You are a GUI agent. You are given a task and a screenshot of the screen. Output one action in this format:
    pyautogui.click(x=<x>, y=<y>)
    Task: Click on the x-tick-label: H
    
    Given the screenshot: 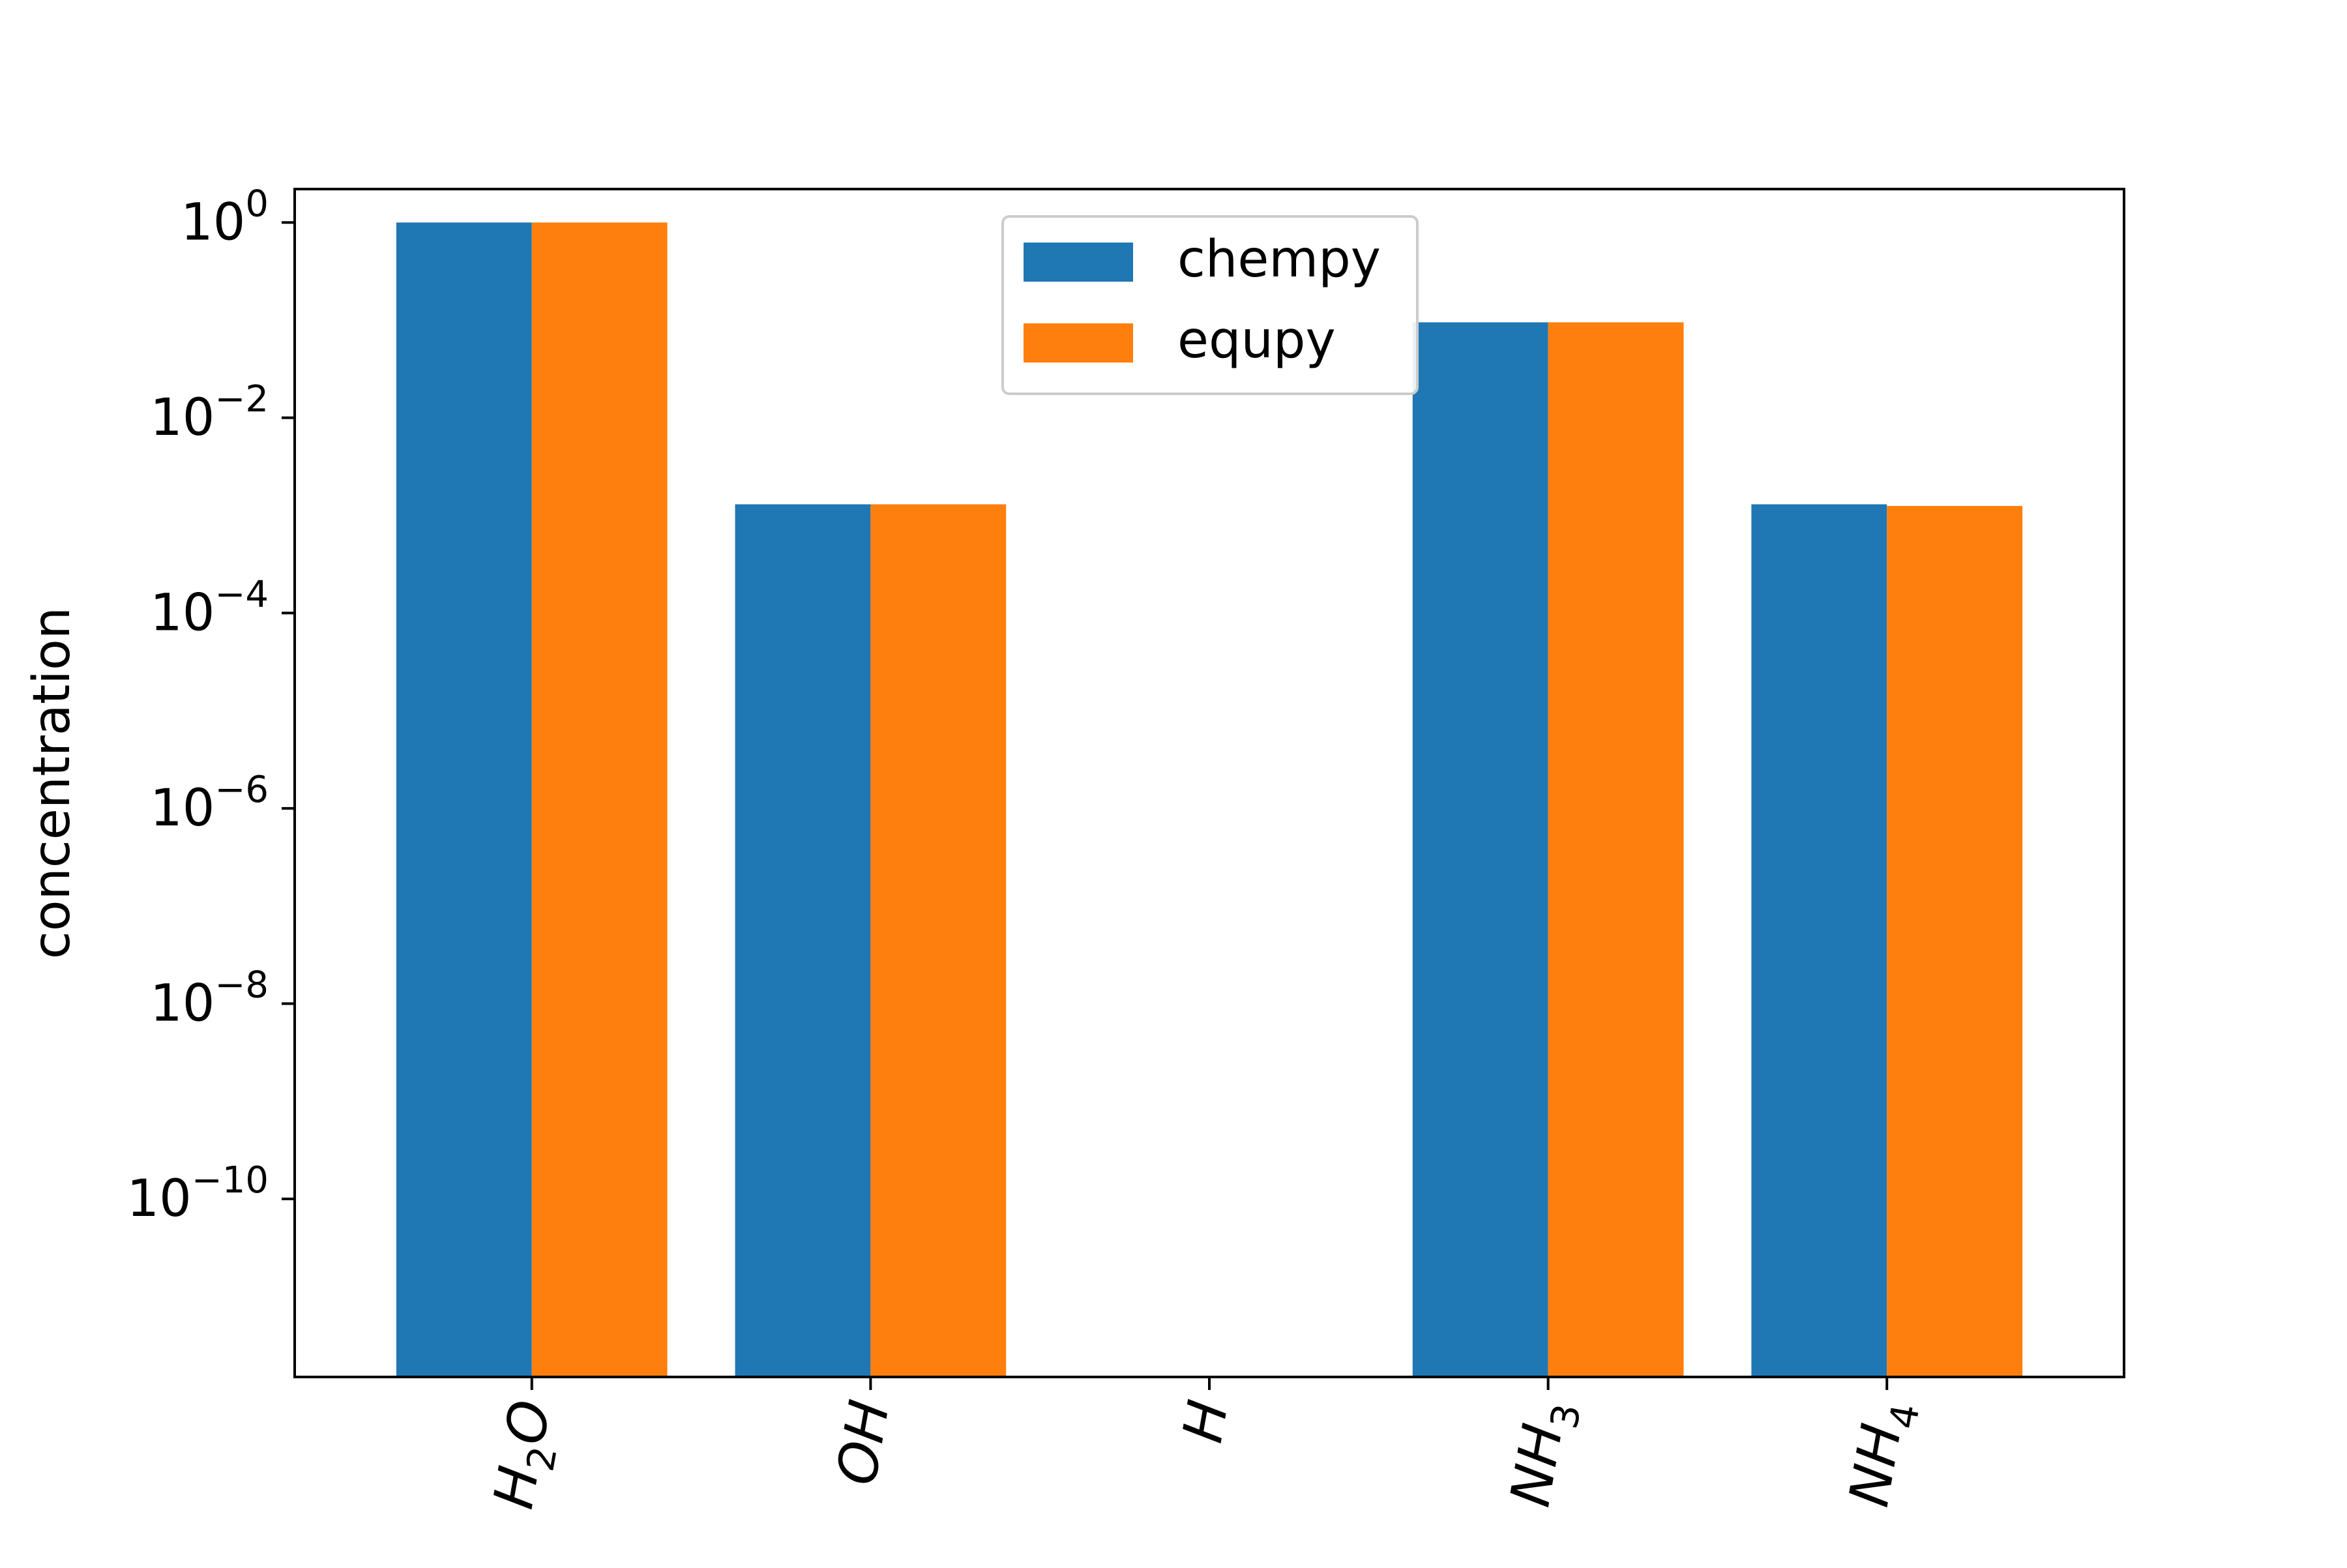 What is the action you would take?
    pyautogui.click(x=1205, y=1421)
    